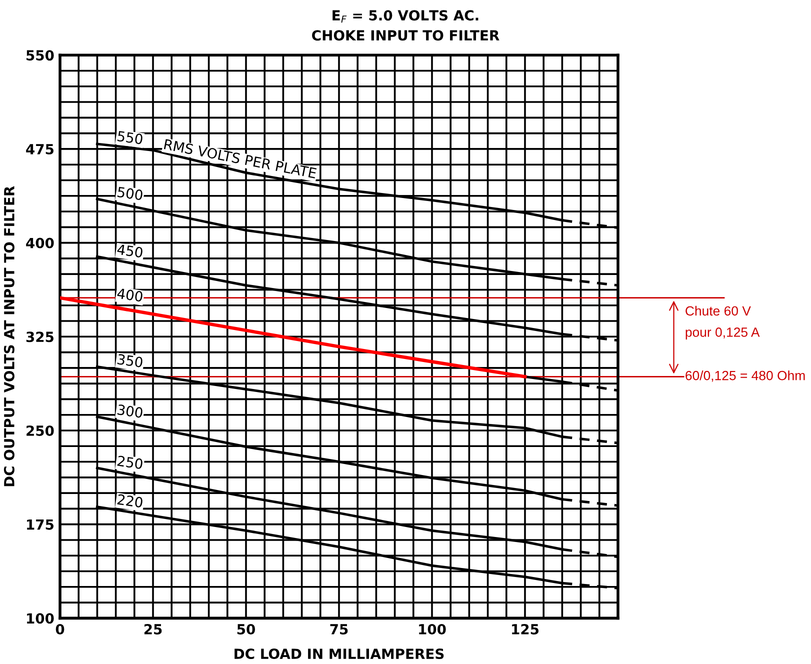  I want to click on x-tick-label: 125, so click(525, 629).